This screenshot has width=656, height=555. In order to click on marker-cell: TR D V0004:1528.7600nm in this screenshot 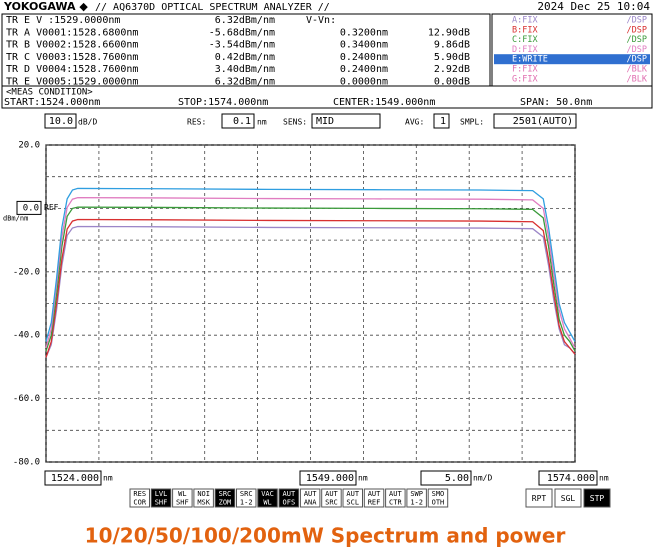, I will do `click(72, 69)`.